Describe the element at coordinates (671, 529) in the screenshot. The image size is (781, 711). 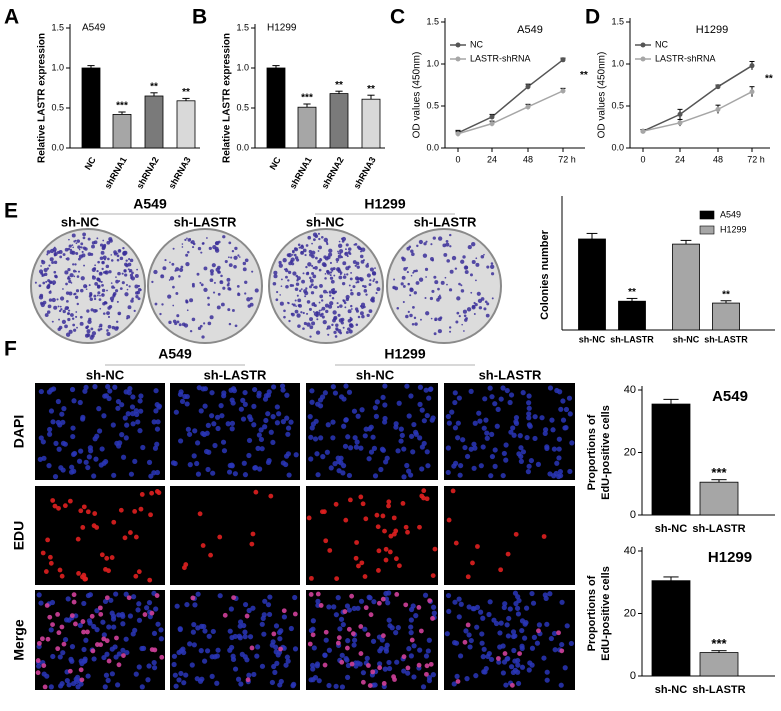
I see `x-tick-label: sh-NC` at that location.